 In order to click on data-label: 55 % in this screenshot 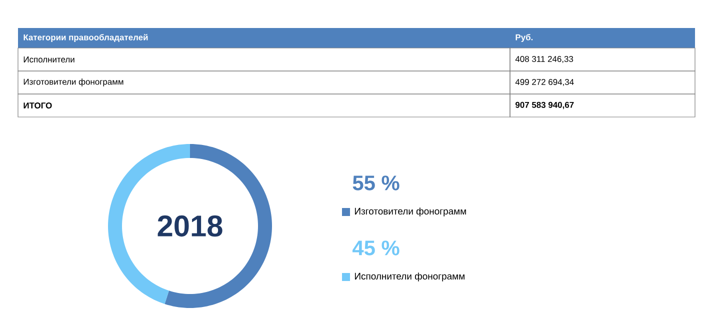, I will do `click(376, 183)`.